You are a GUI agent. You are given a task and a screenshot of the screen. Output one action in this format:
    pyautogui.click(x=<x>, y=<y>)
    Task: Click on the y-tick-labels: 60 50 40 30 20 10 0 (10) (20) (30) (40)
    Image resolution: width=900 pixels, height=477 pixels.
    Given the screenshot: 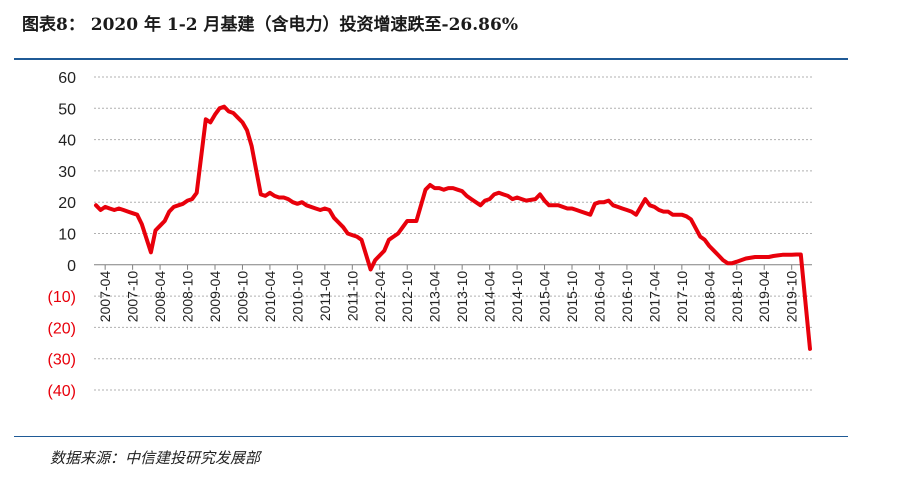 What is the action you would take?
    pyautogui.click(x=62, y=235)
    